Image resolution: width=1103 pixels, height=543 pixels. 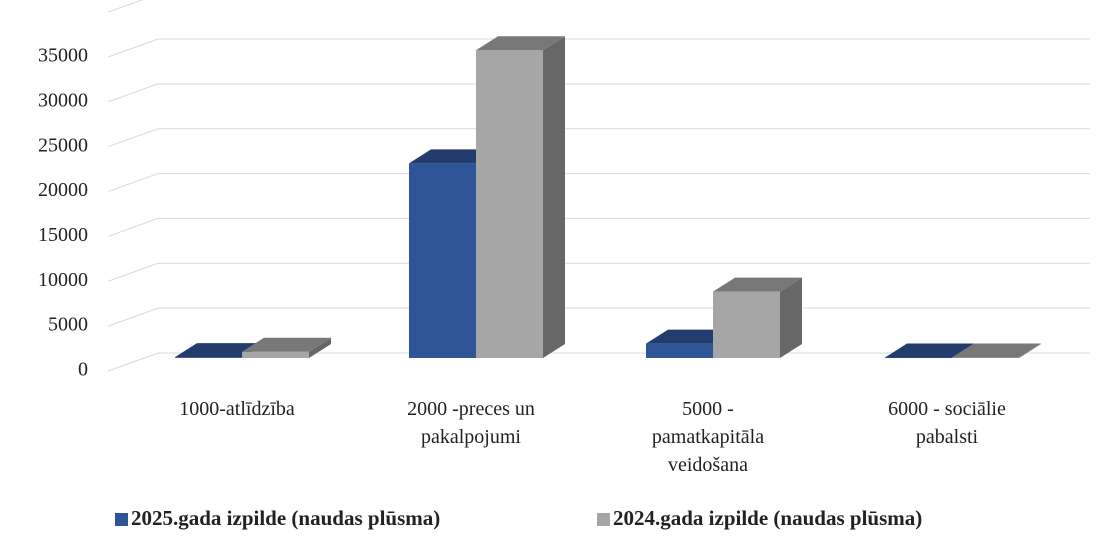 What do you see at coordinates (63, 235) in the screenshot?
I see `y-tick-label: 15000` at bounding box center [63, 235].